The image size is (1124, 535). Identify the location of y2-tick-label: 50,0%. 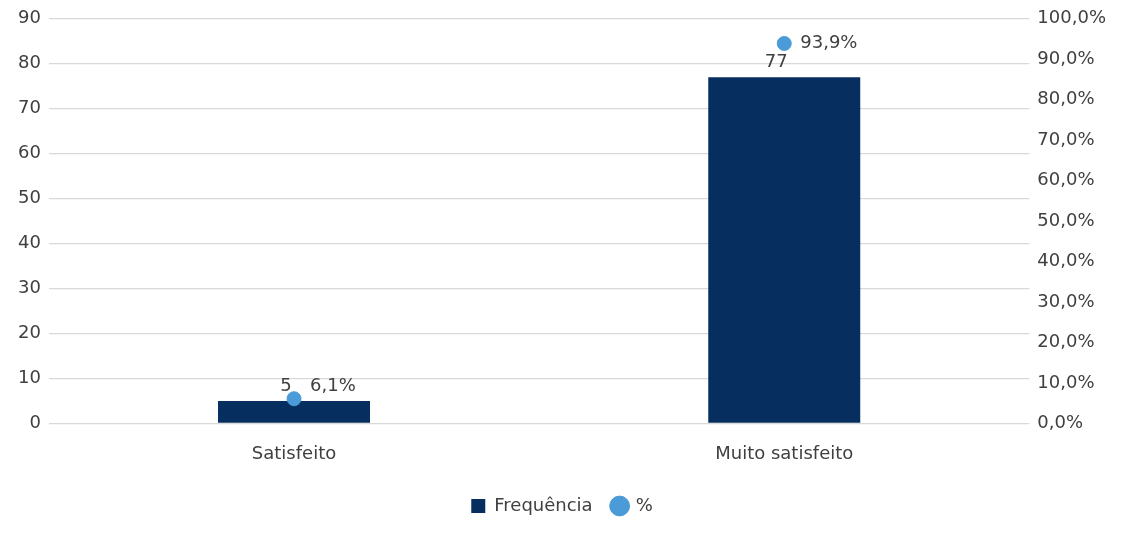
(1066, 219).